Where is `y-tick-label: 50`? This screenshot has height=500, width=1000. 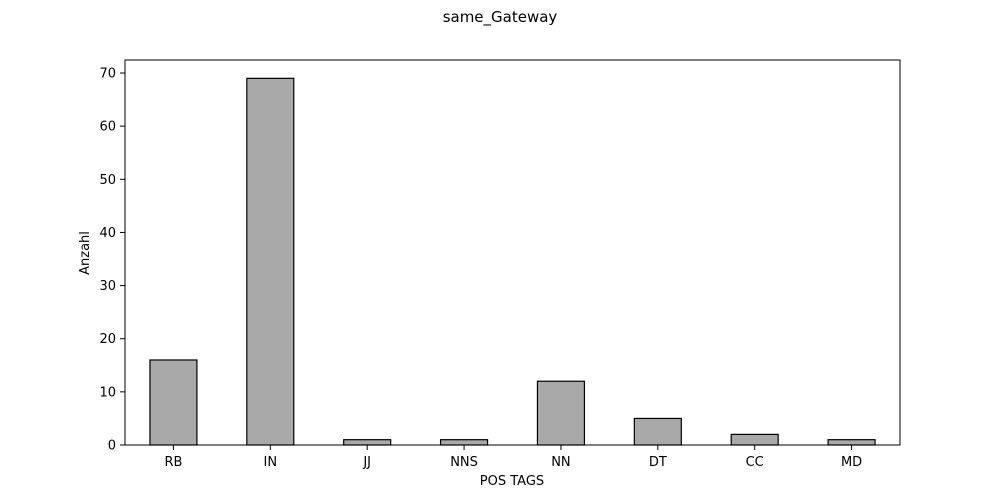 y-tick-label: 50 is located at coordinates (107, 180).